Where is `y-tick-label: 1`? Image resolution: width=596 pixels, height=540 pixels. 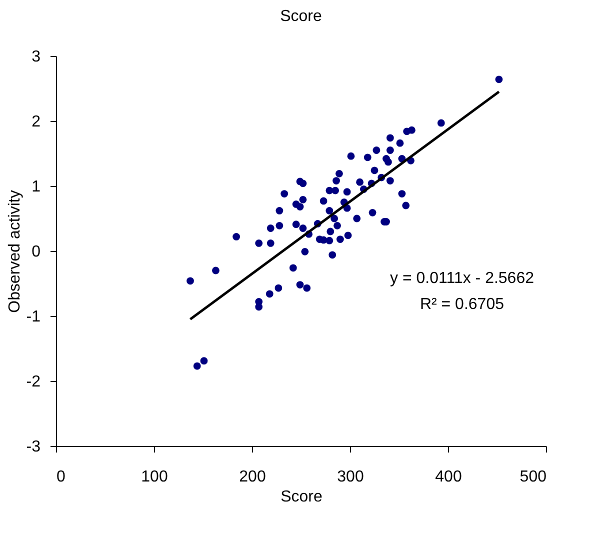
y-tick-label: 1 is located at coordinates (36, 187).